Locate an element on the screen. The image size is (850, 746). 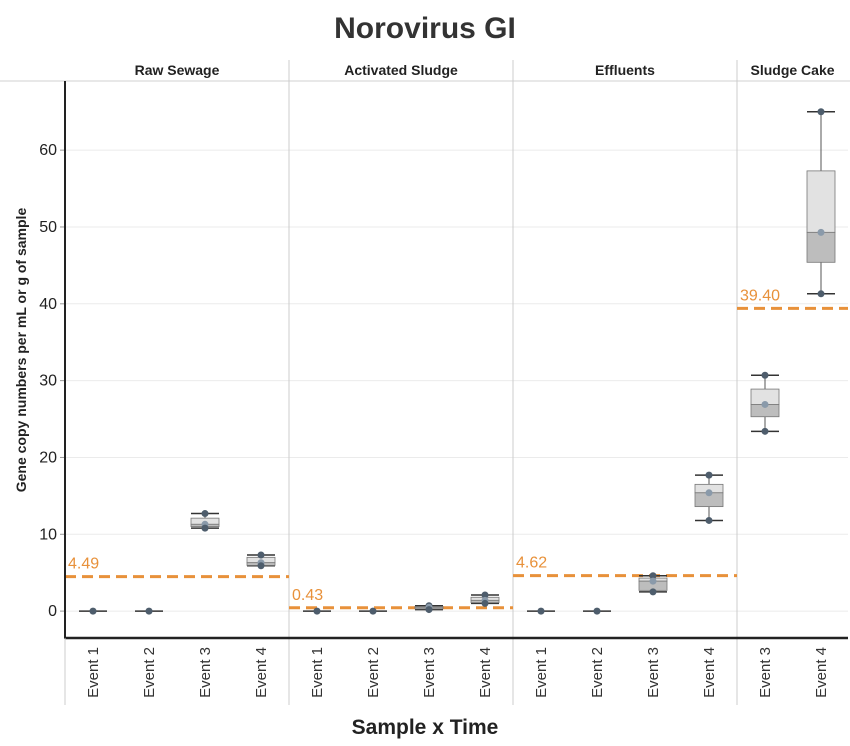
x-tick-label-activated-sludge-event-4: Event 4 is located at coordinates (485, 672).